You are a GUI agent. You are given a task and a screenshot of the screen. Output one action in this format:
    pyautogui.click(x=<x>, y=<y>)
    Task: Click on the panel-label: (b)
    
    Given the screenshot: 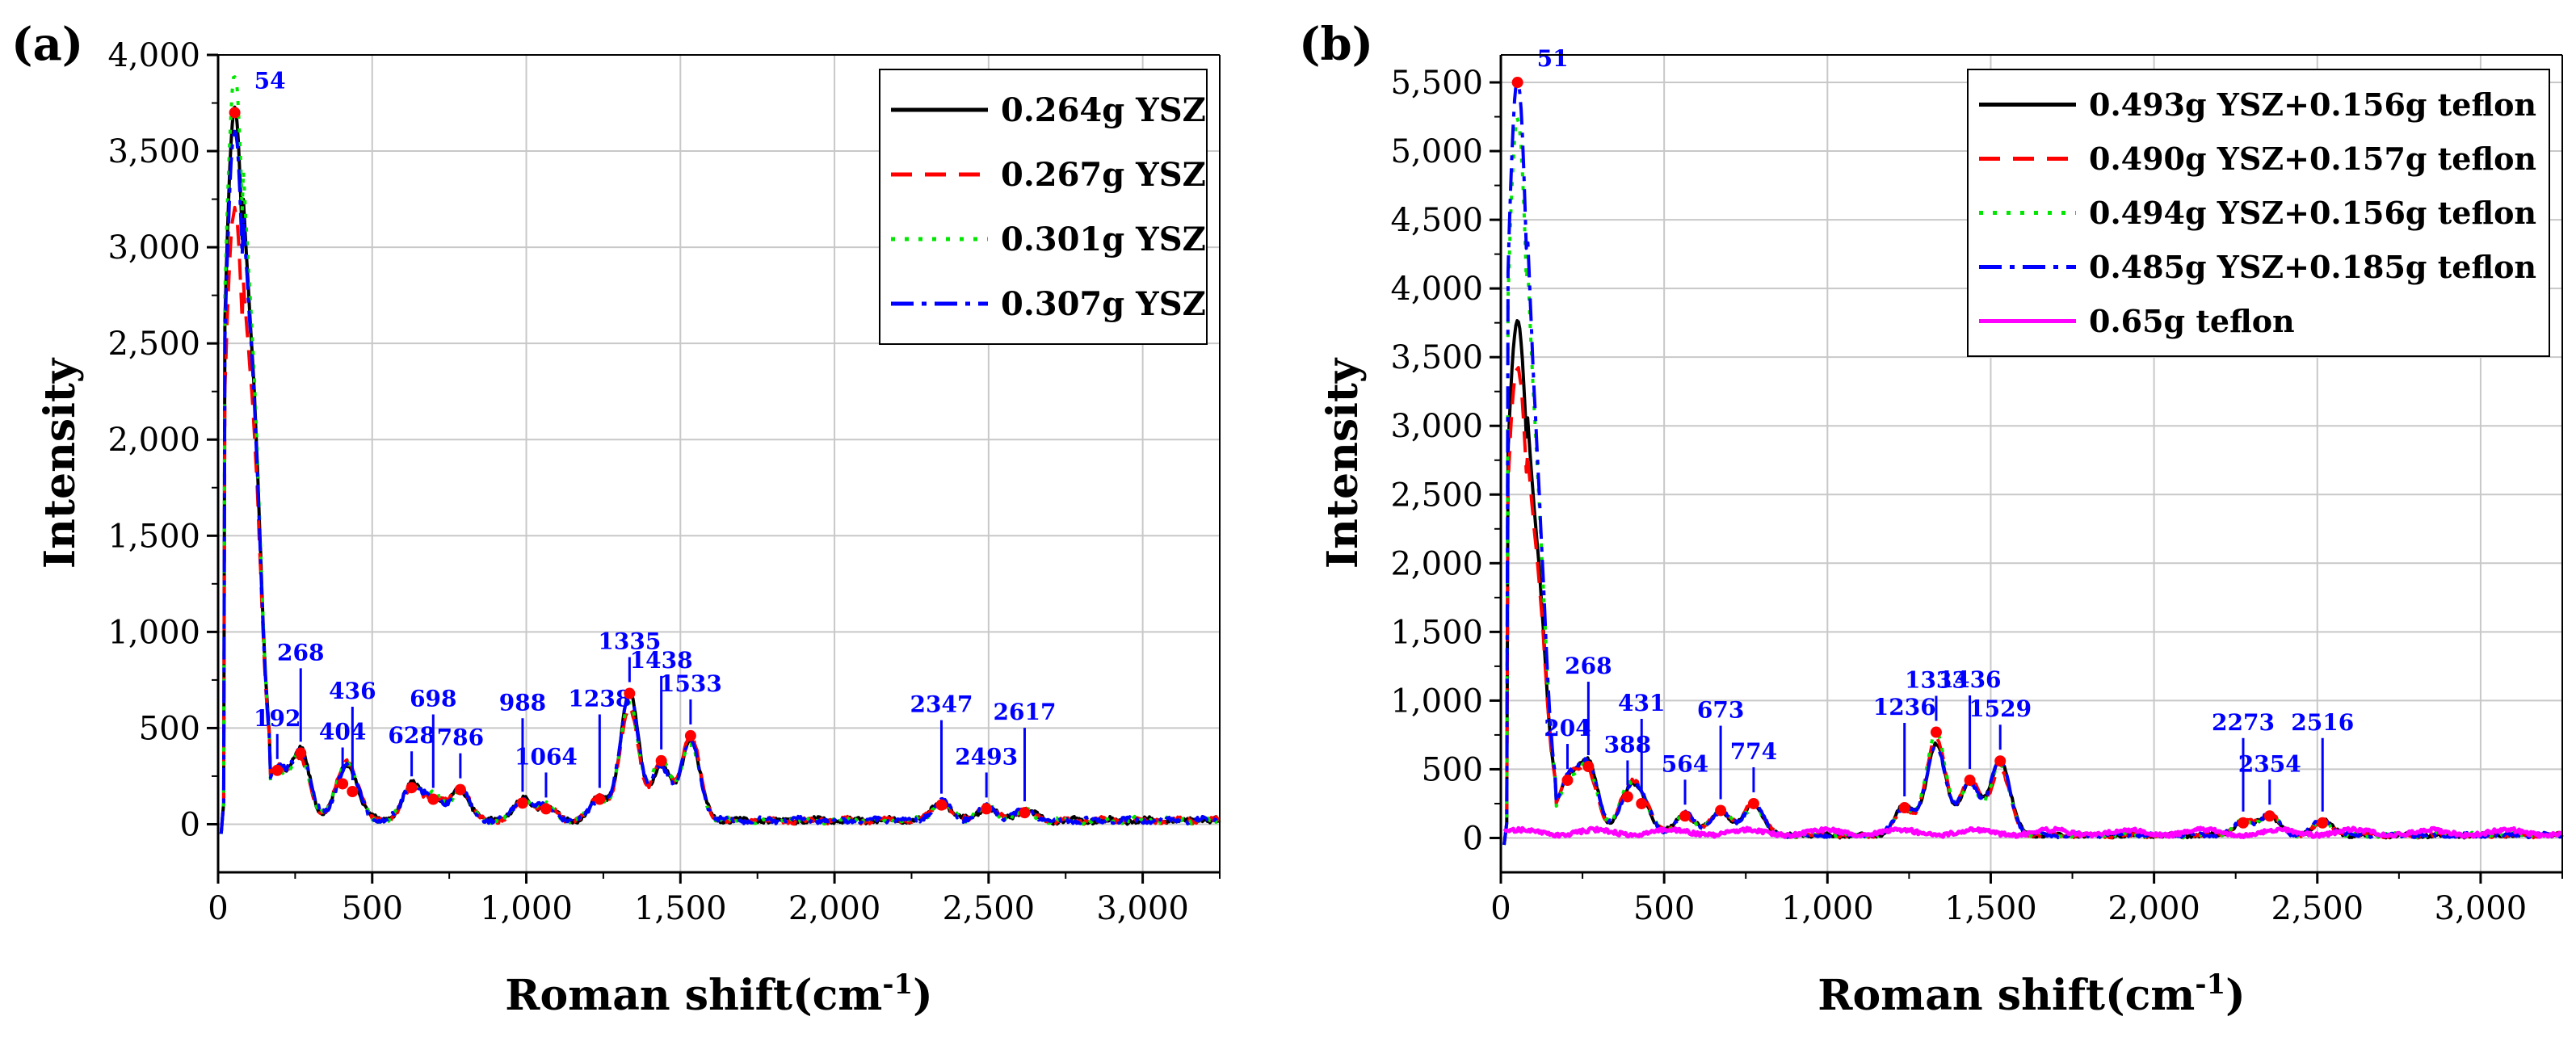 What is the action you would take?
    pyautogui.click(x=1336, y=44)
    